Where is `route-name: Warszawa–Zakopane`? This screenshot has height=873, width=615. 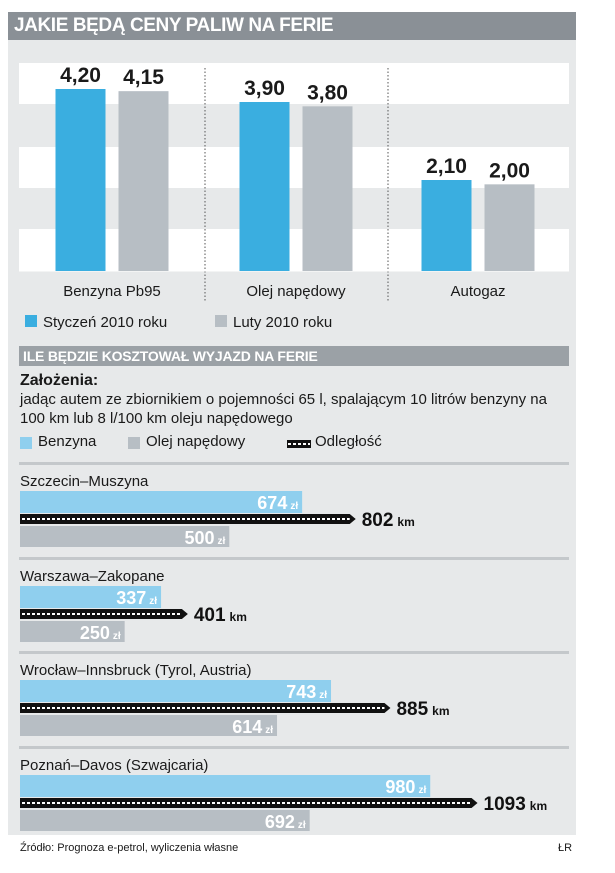
route-name: Warszawa–Zakopane is located at coordinates (92, 576).